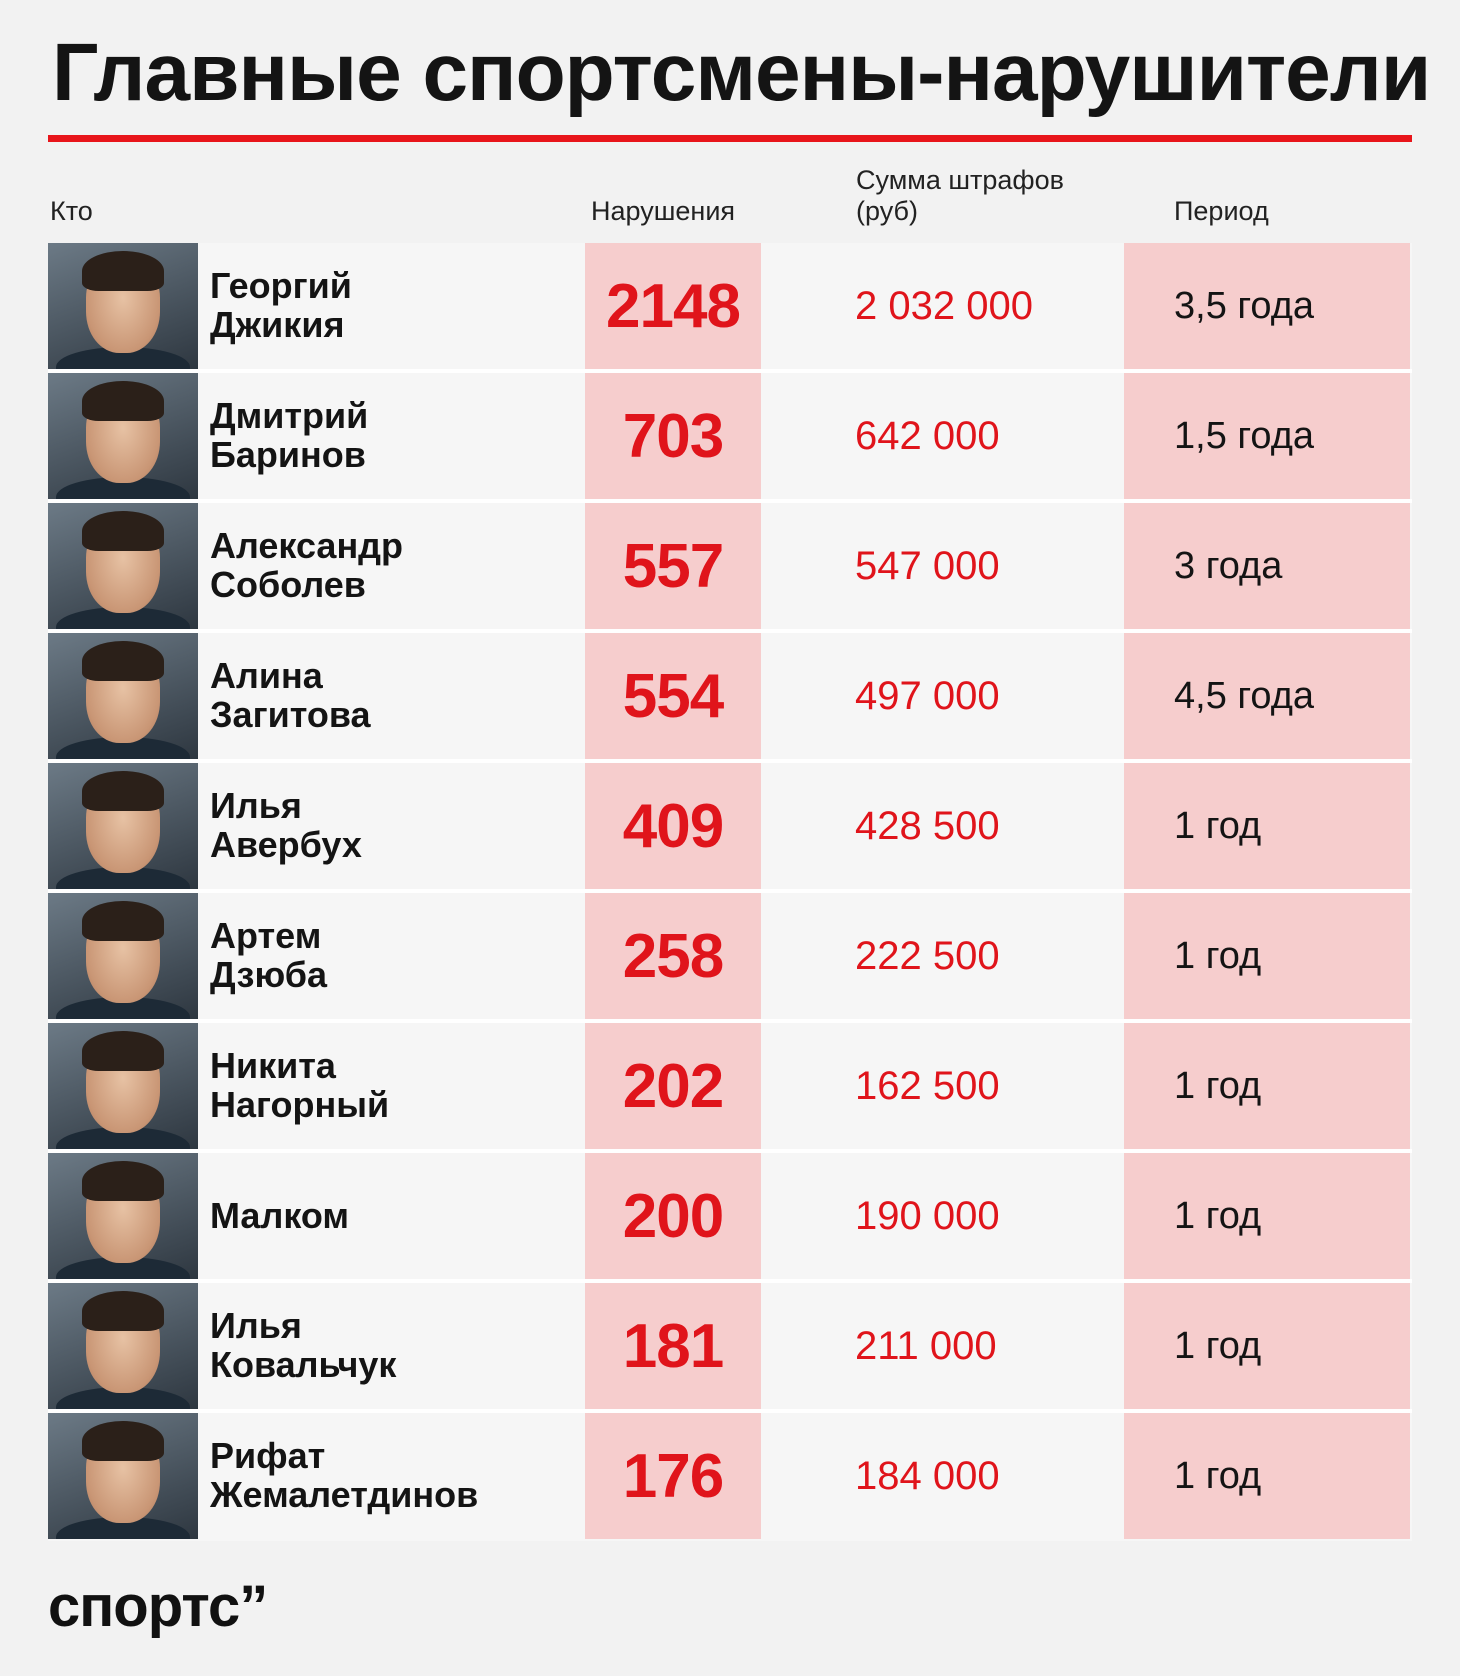 This screenshot has height=1676, width=1460. I want to click on athlete-name: Алина Загитова, so click(395, 696).